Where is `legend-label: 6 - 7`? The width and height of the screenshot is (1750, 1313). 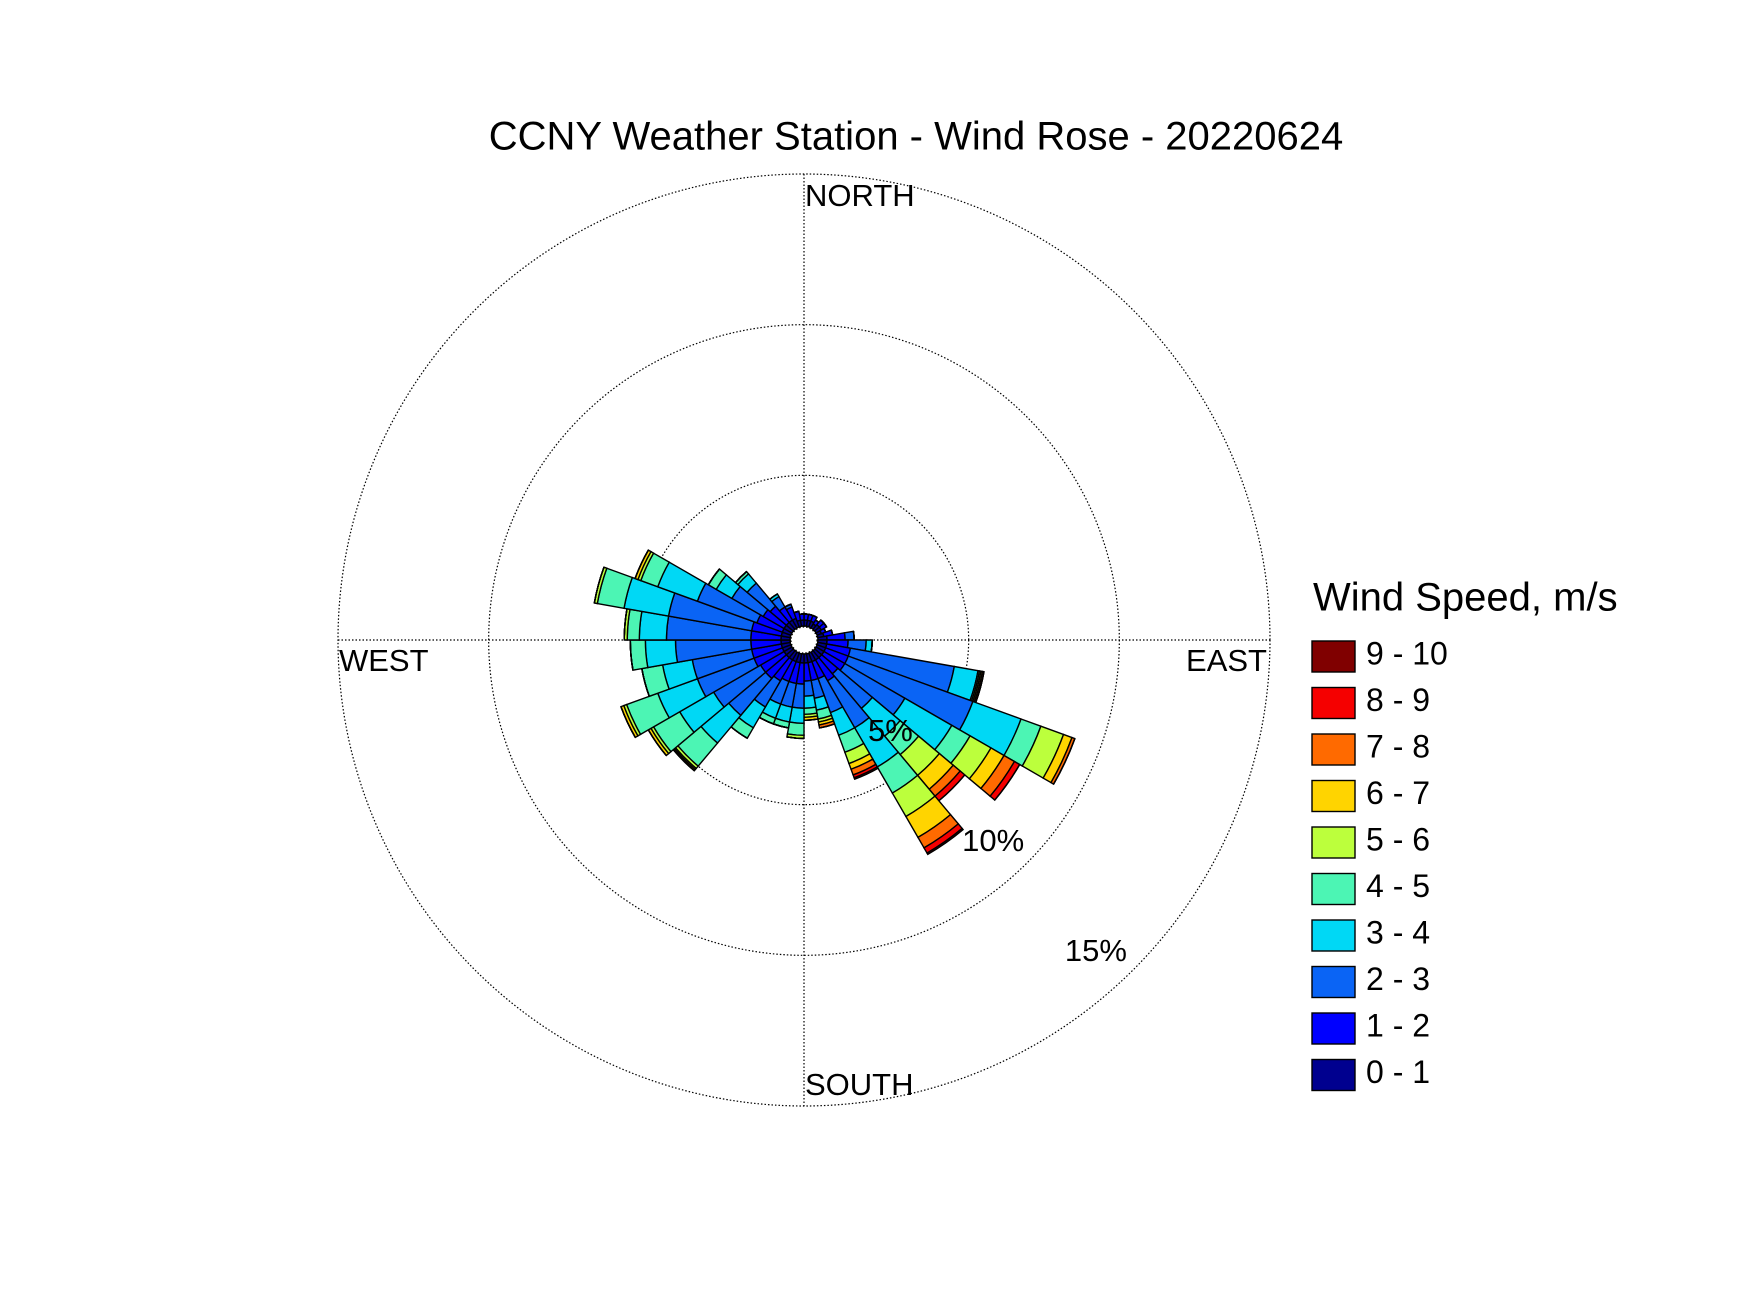
legend-label: 6 - 7 is located at coordinates (1398, 793).